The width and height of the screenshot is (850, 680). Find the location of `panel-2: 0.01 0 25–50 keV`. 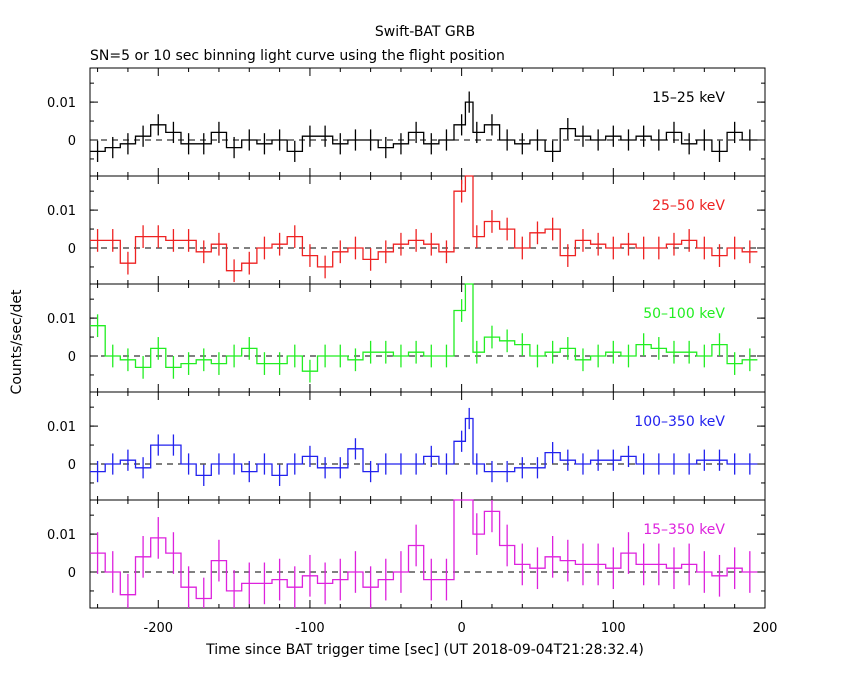

panel-2: 0.01 0 25–50 keV is located at coordinates (406, 230).